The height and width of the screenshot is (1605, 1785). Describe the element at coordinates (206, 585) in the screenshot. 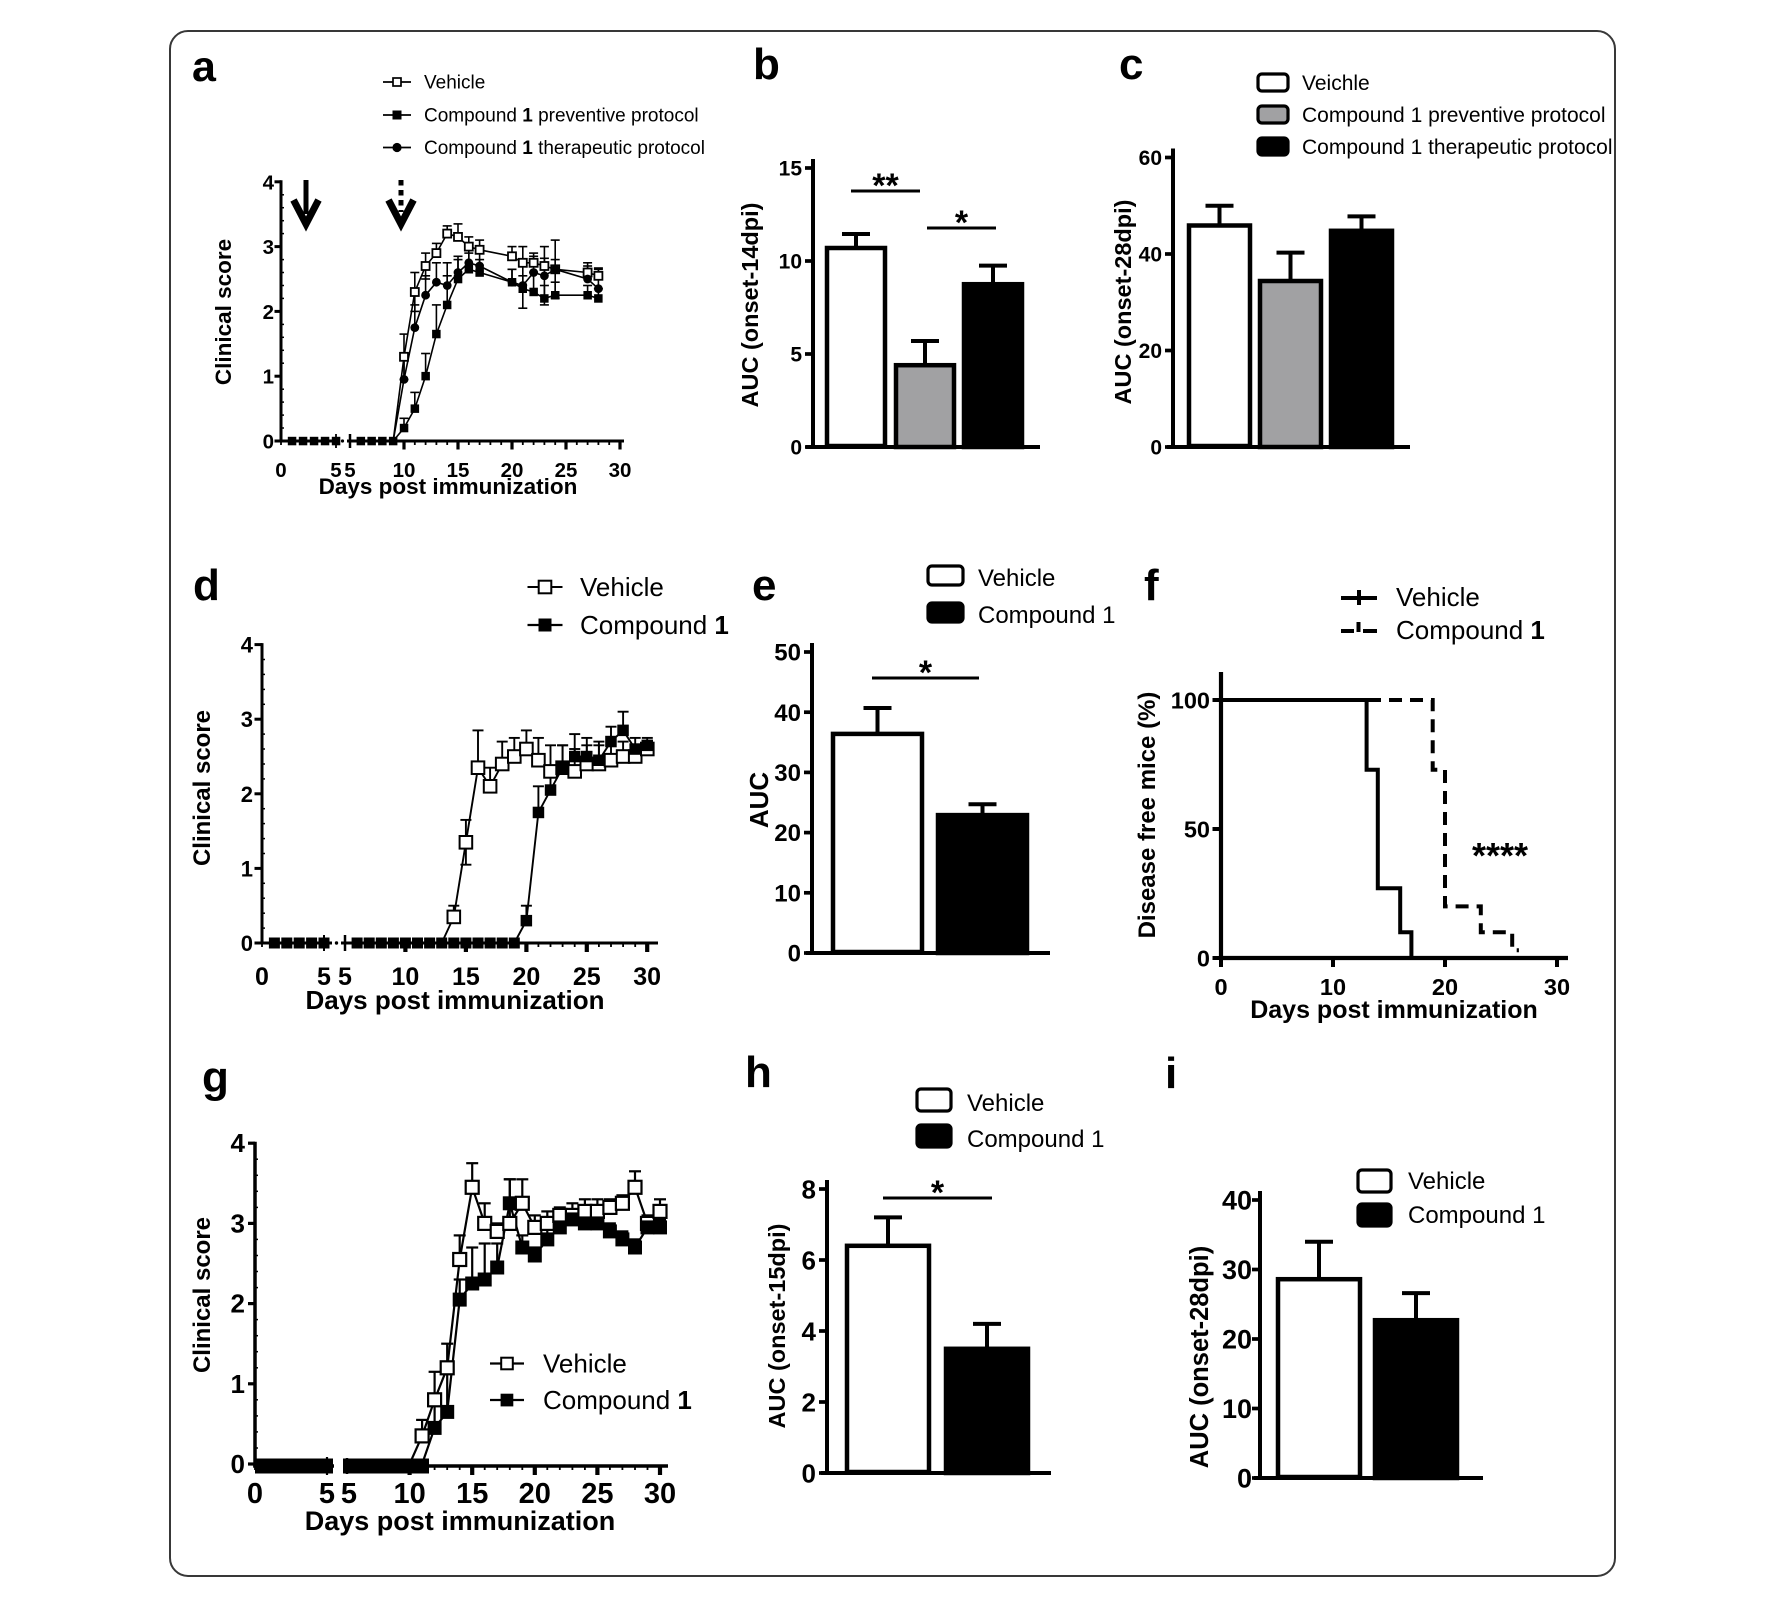

I see `svg-text: d` at that location.